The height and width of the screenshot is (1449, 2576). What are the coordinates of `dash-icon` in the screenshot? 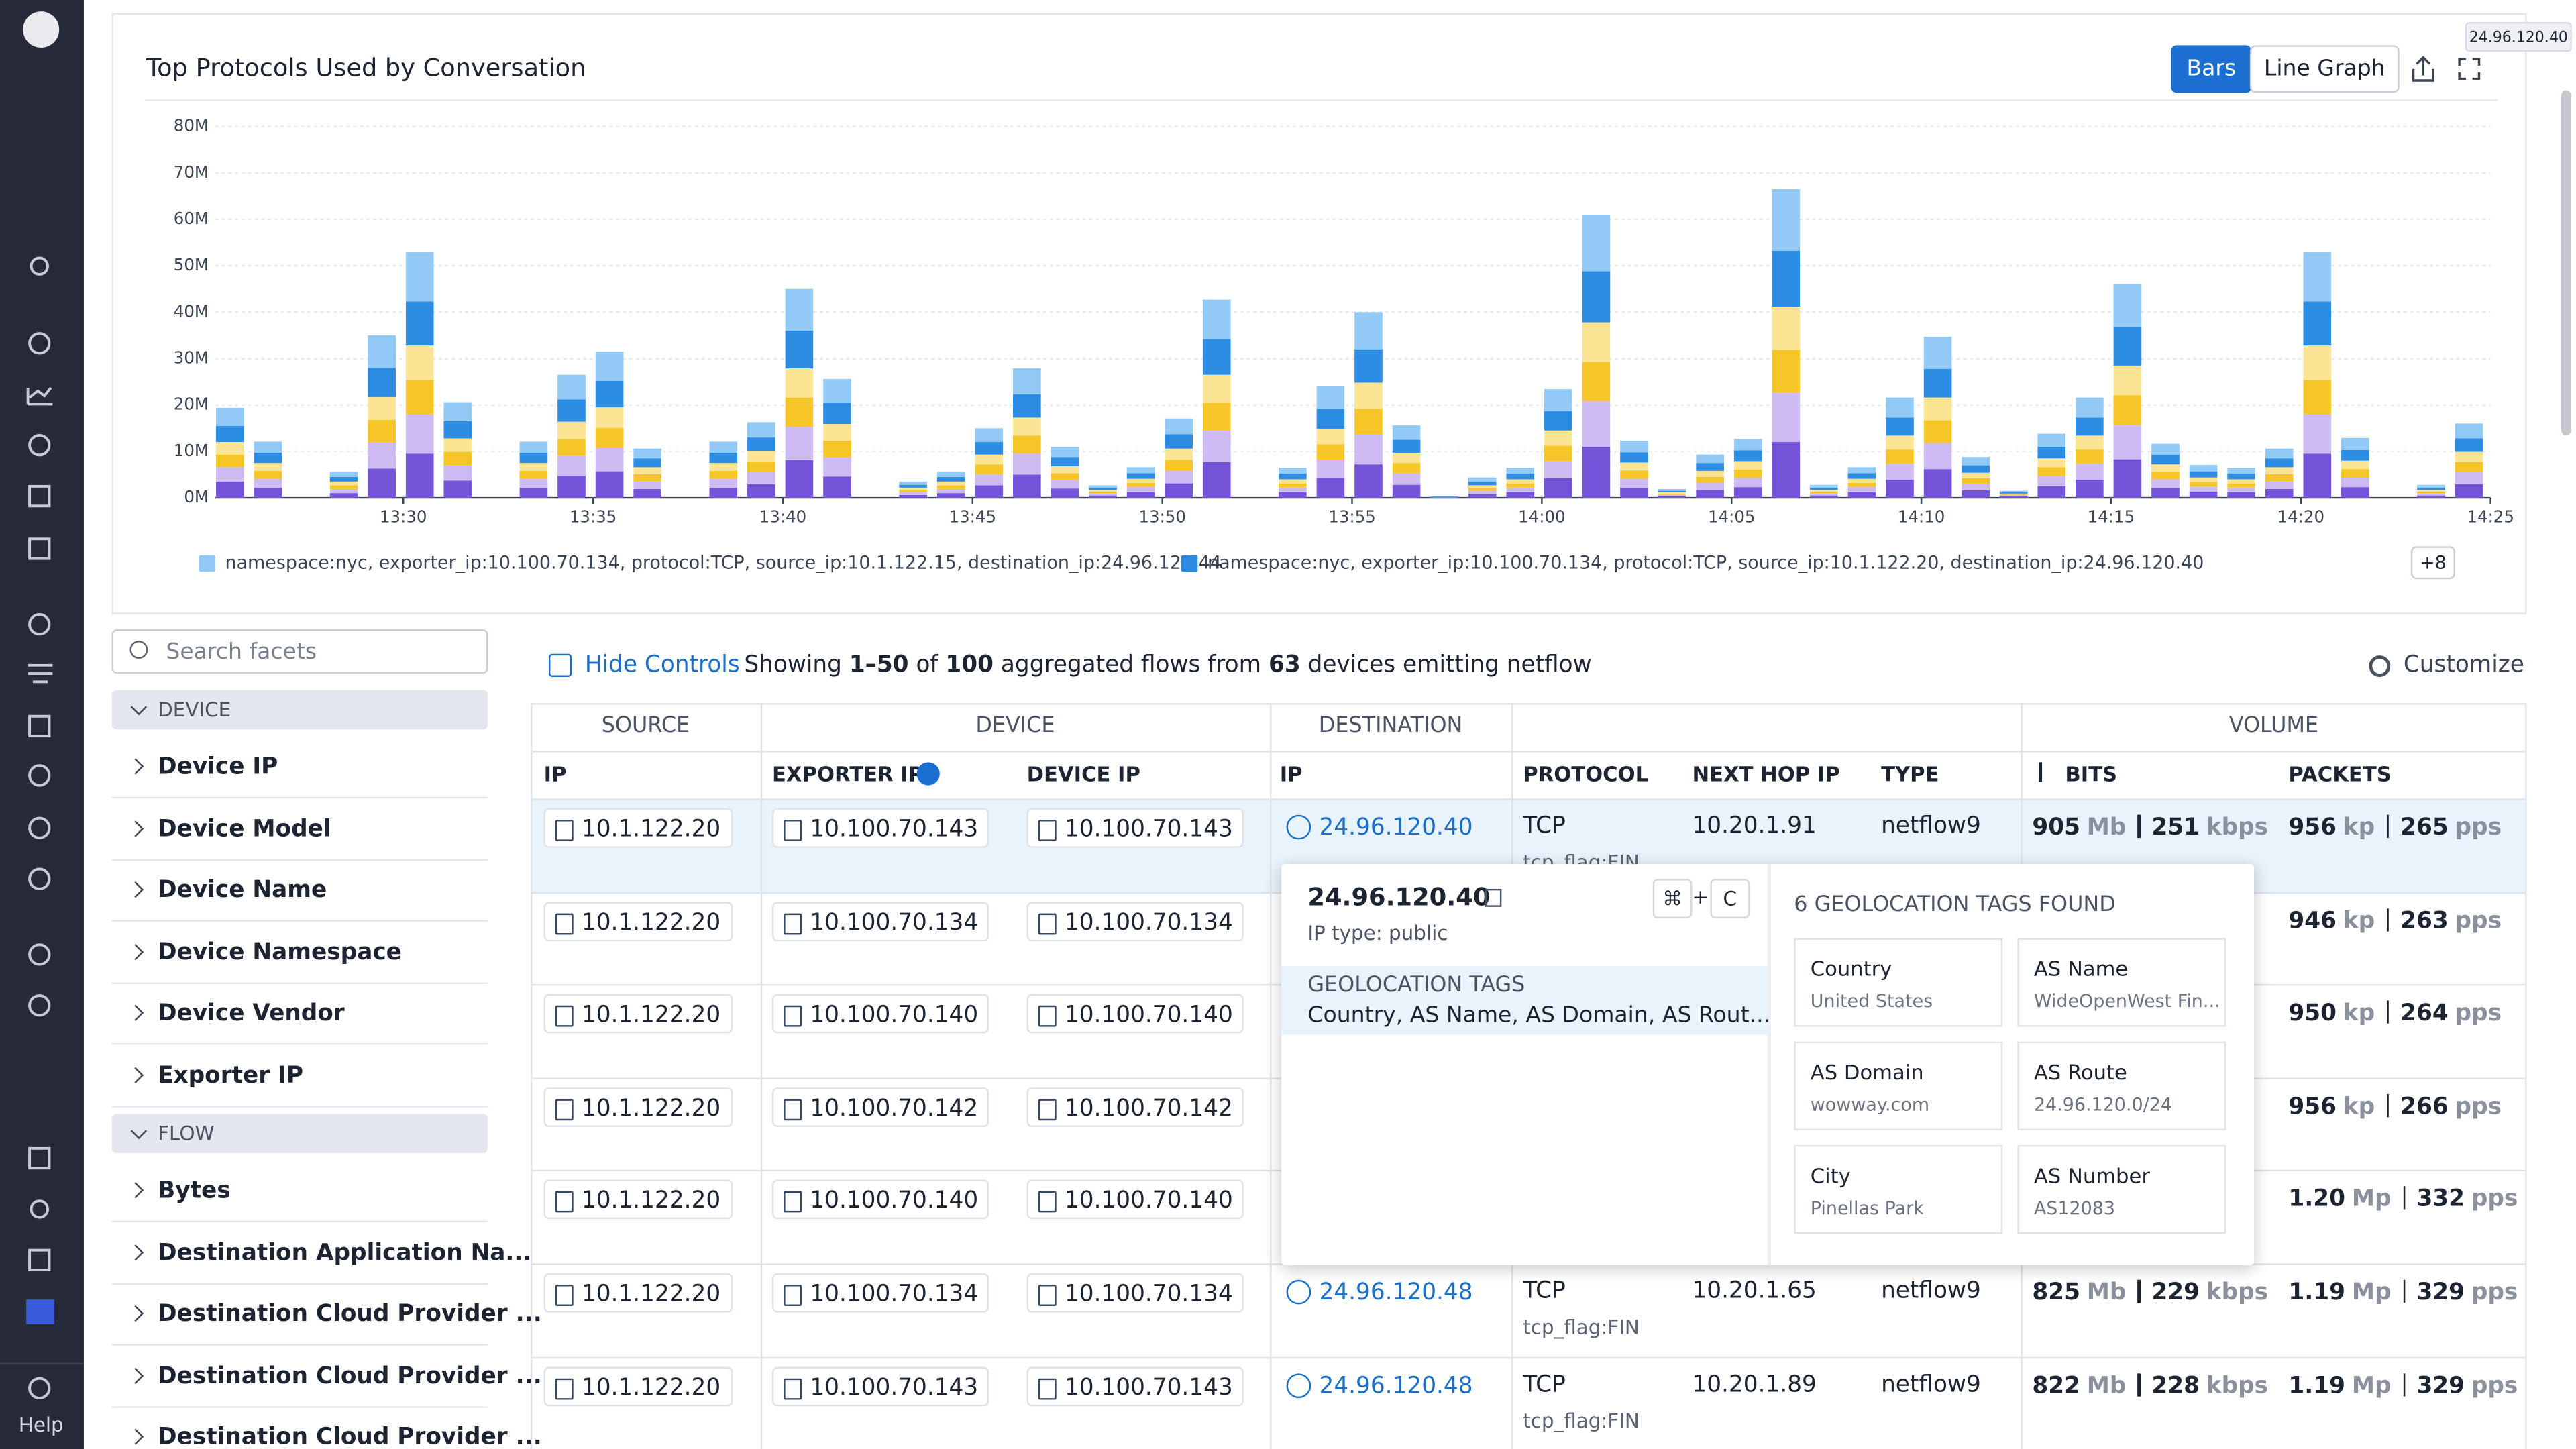 It's located at (39, 726).